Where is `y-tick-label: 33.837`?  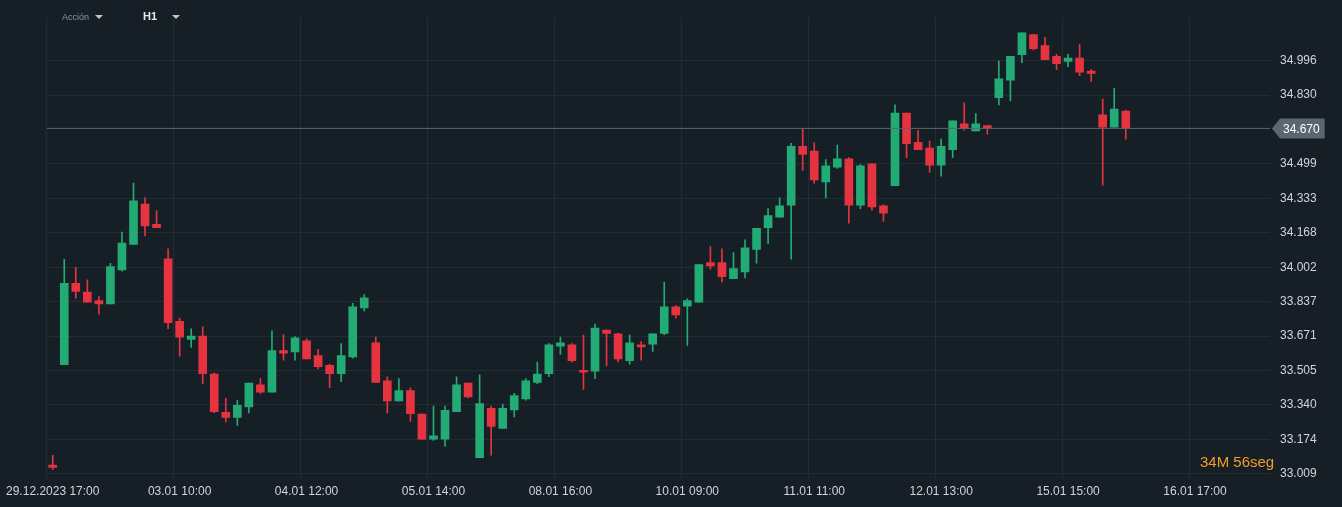
y-tick-label: 33.837 is located at coordinates (1299, 300).